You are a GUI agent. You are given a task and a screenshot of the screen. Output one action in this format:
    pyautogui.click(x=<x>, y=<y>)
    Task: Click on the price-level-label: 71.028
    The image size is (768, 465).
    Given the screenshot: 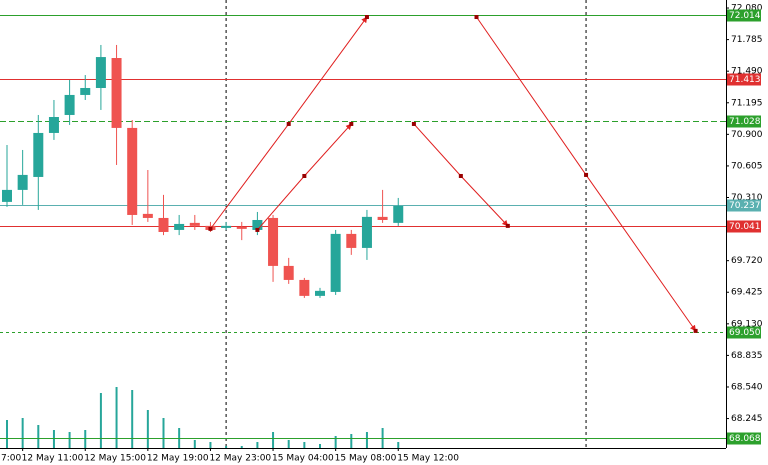 What is the action you would take?
    pyautogui.click(x=745, y=122)
    